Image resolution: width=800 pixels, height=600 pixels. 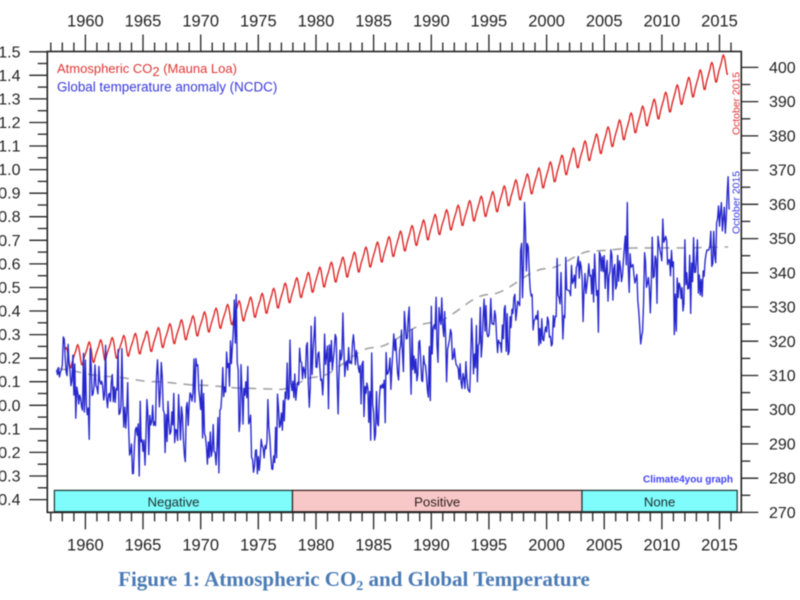 I want to click on svg-text: Negative, so click(x=173, y=502).